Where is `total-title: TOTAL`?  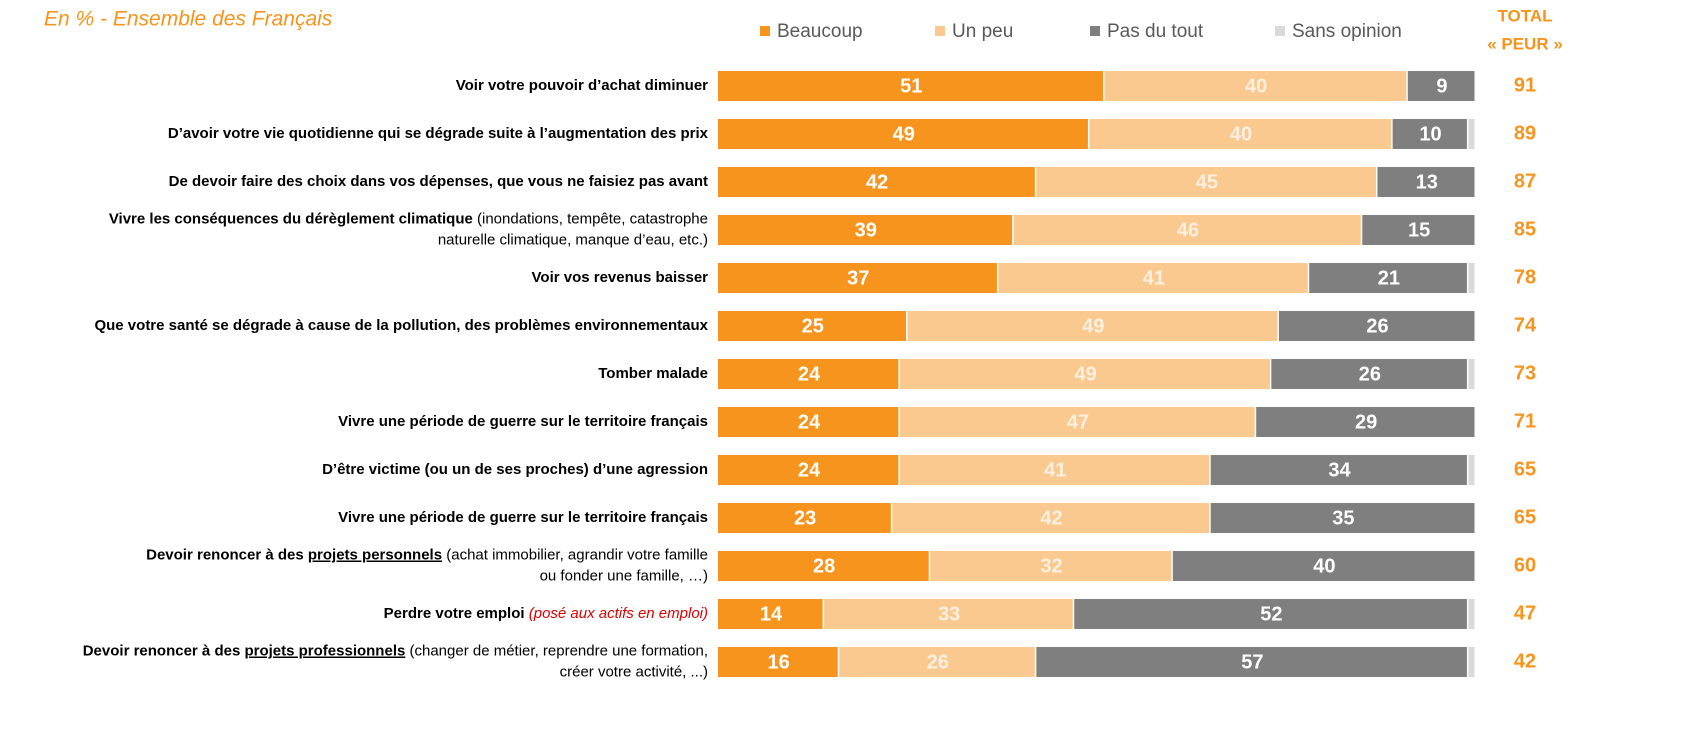
total-title: TOTAL is located at coordinates (1524, 15).